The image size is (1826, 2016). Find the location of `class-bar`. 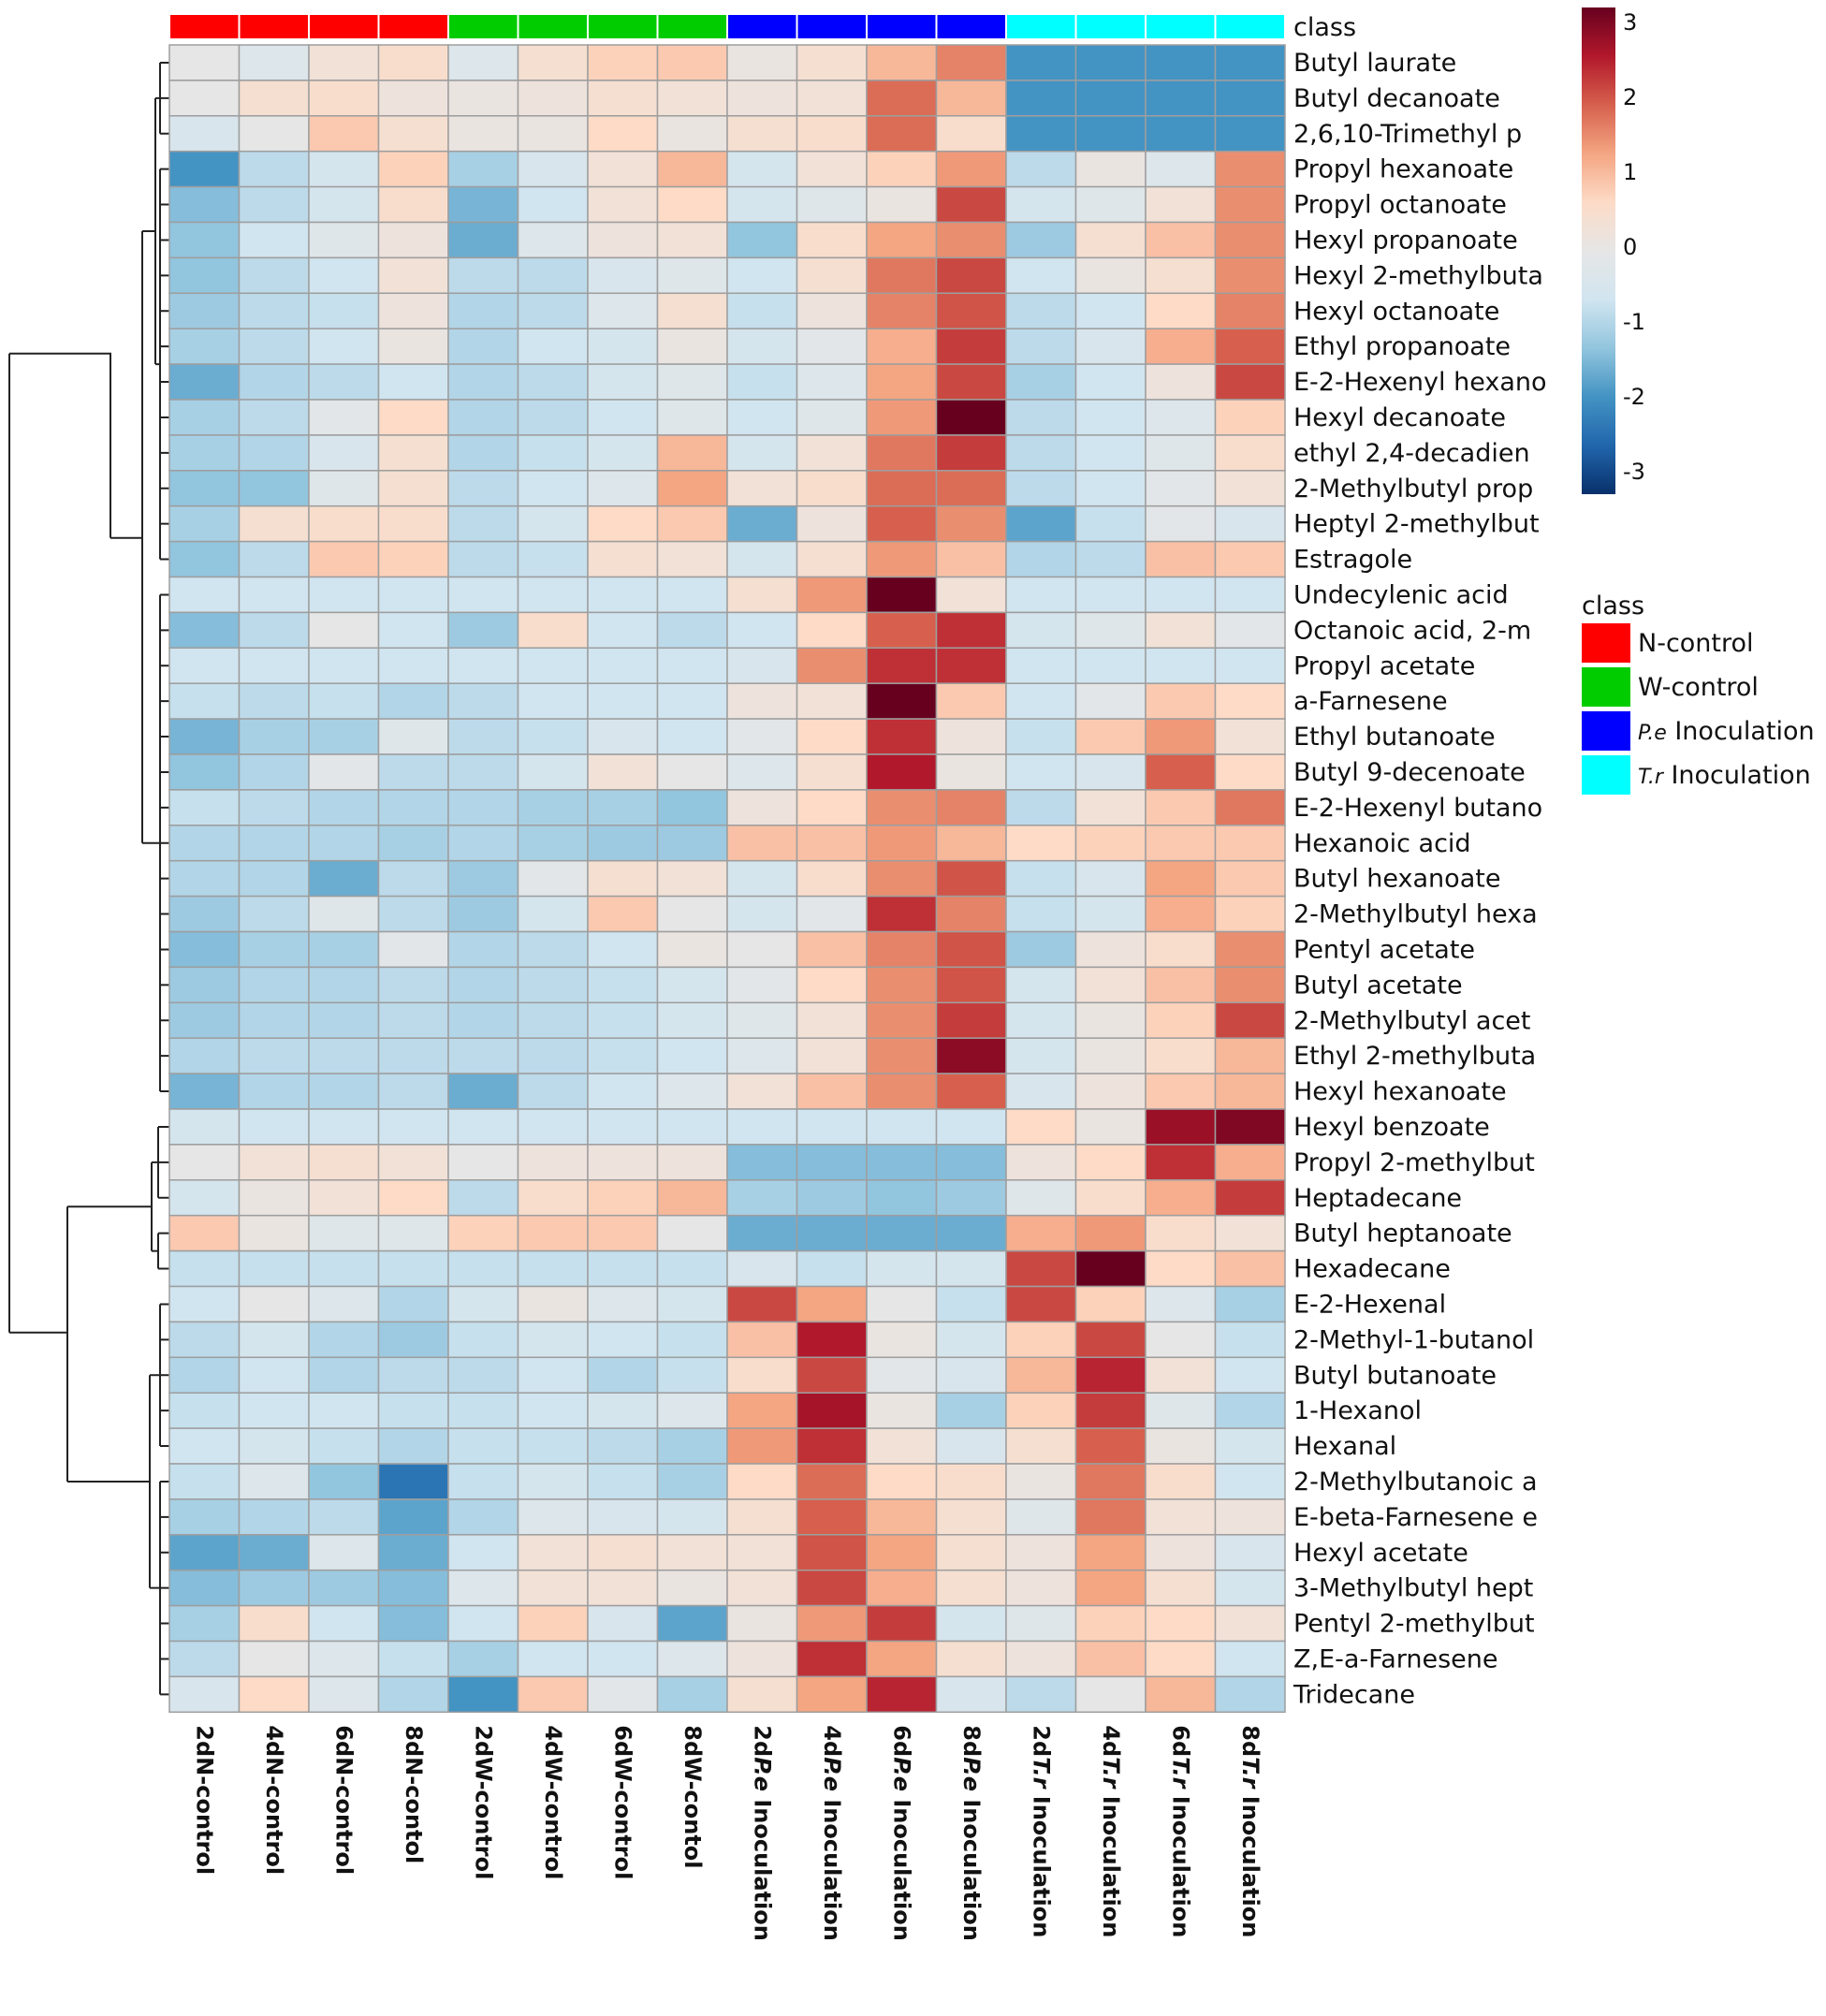

class-bar is located at coordinates (727, 26).